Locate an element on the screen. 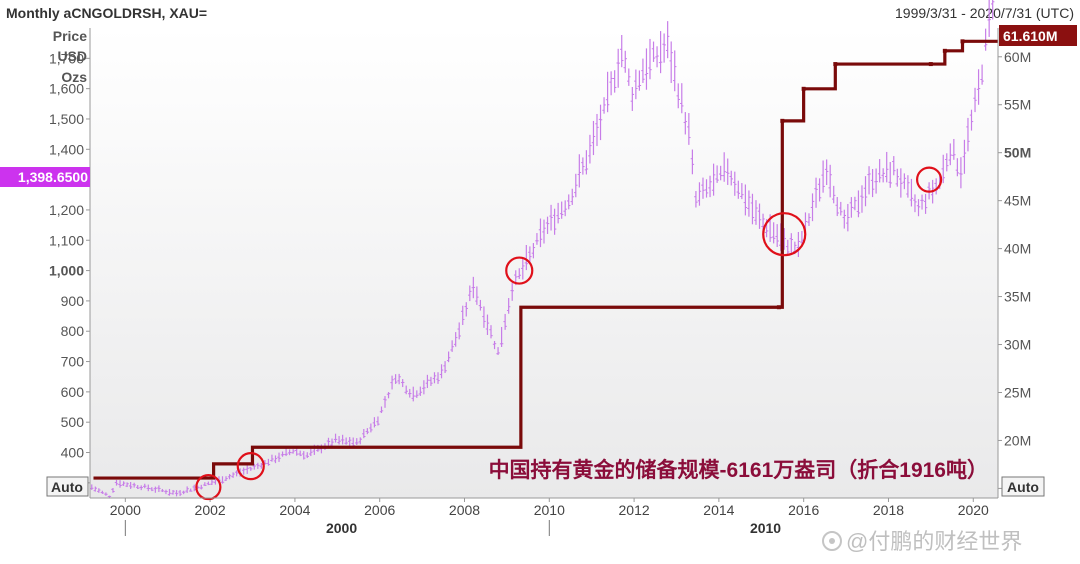 This screenshot has width=1080, height=564. chart-title: Monthly aCNGOLDRSH, XAU= is located at coordinates (106, 13).